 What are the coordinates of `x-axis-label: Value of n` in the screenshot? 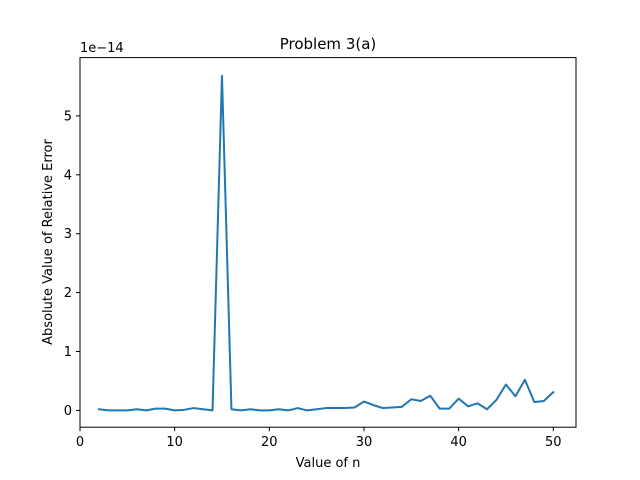 It's located at (328, 463).